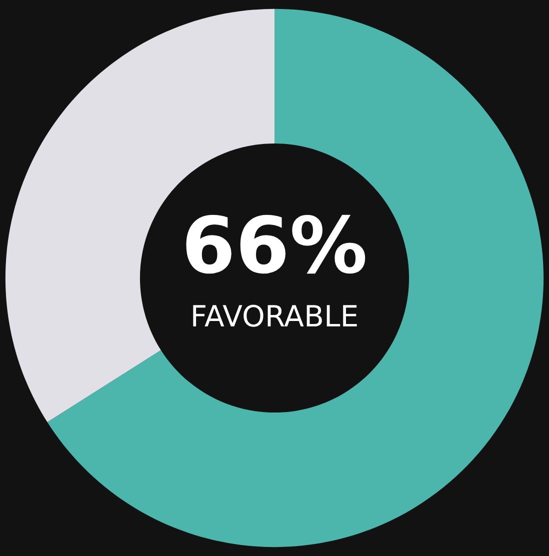 The image size is (549, 556). I want to click on text: FAVORABLE, so click(275, 315).